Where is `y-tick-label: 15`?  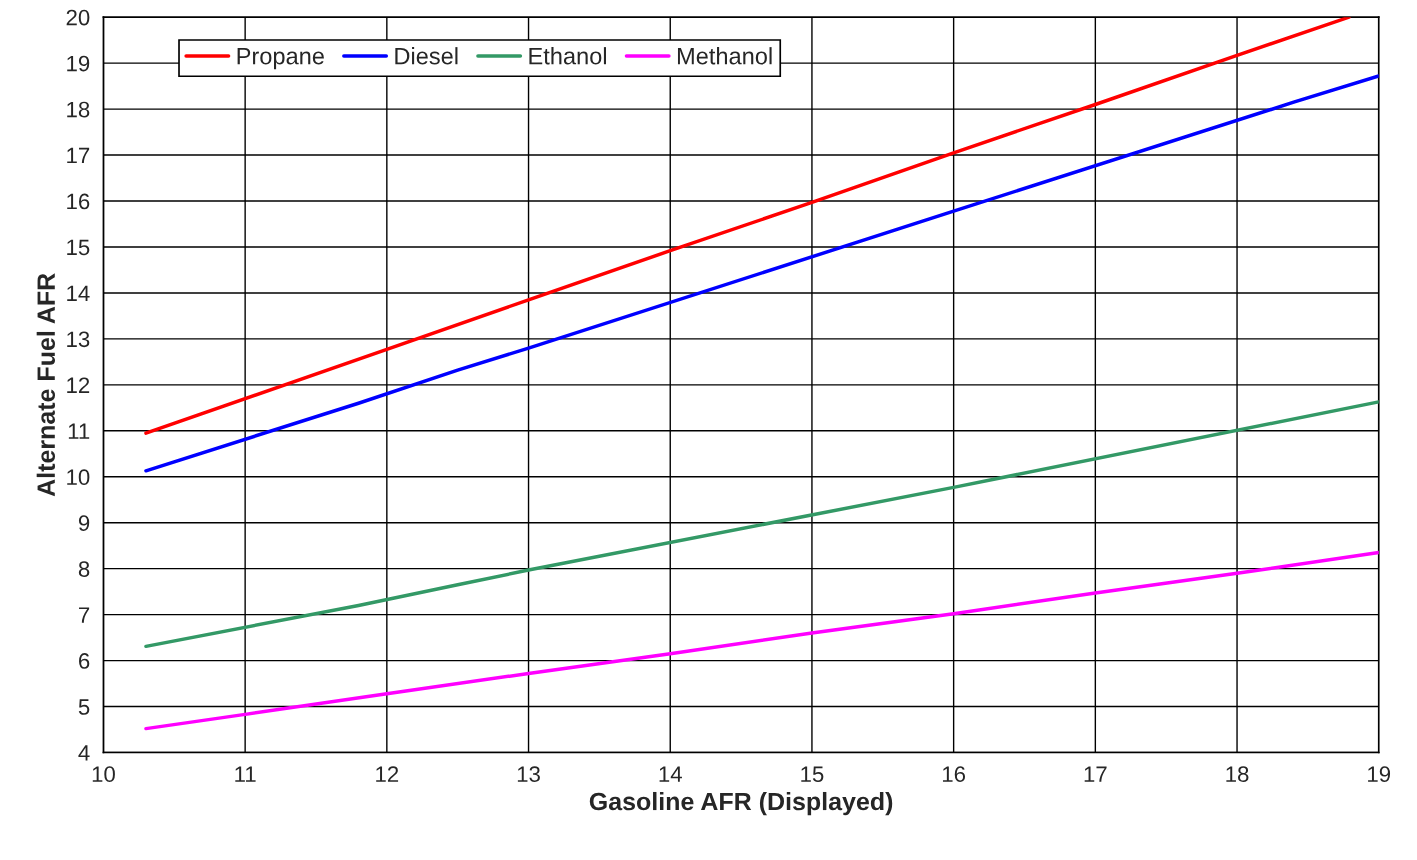
y-tick-label: 15 is located at coordinates (78, 247).